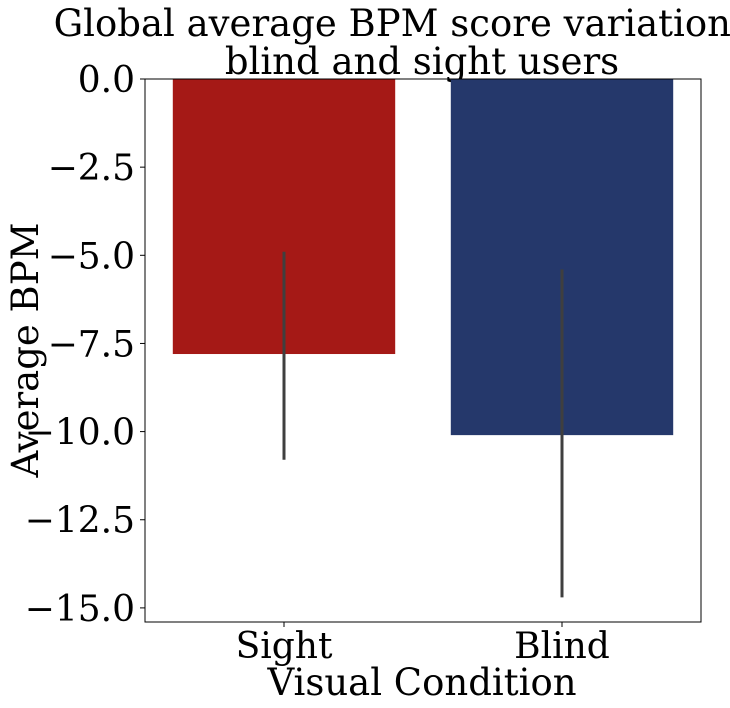  I want to click on x-tick-label: Sight, so click(284, 646).